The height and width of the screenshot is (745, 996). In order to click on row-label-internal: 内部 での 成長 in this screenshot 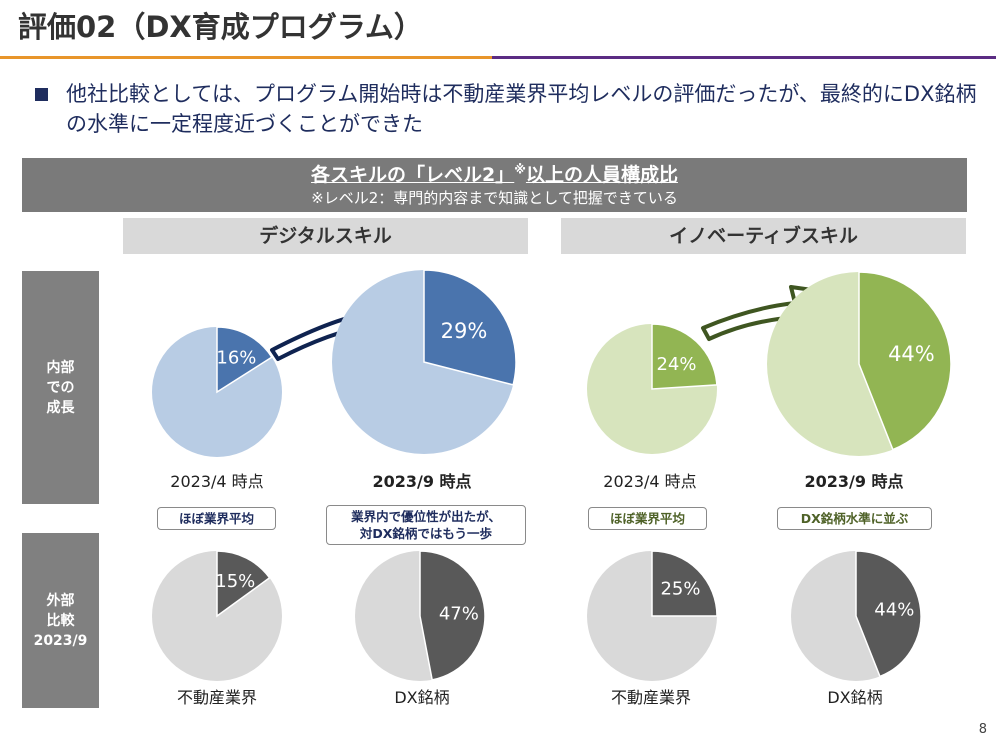, I will do `click(60, 387)`.